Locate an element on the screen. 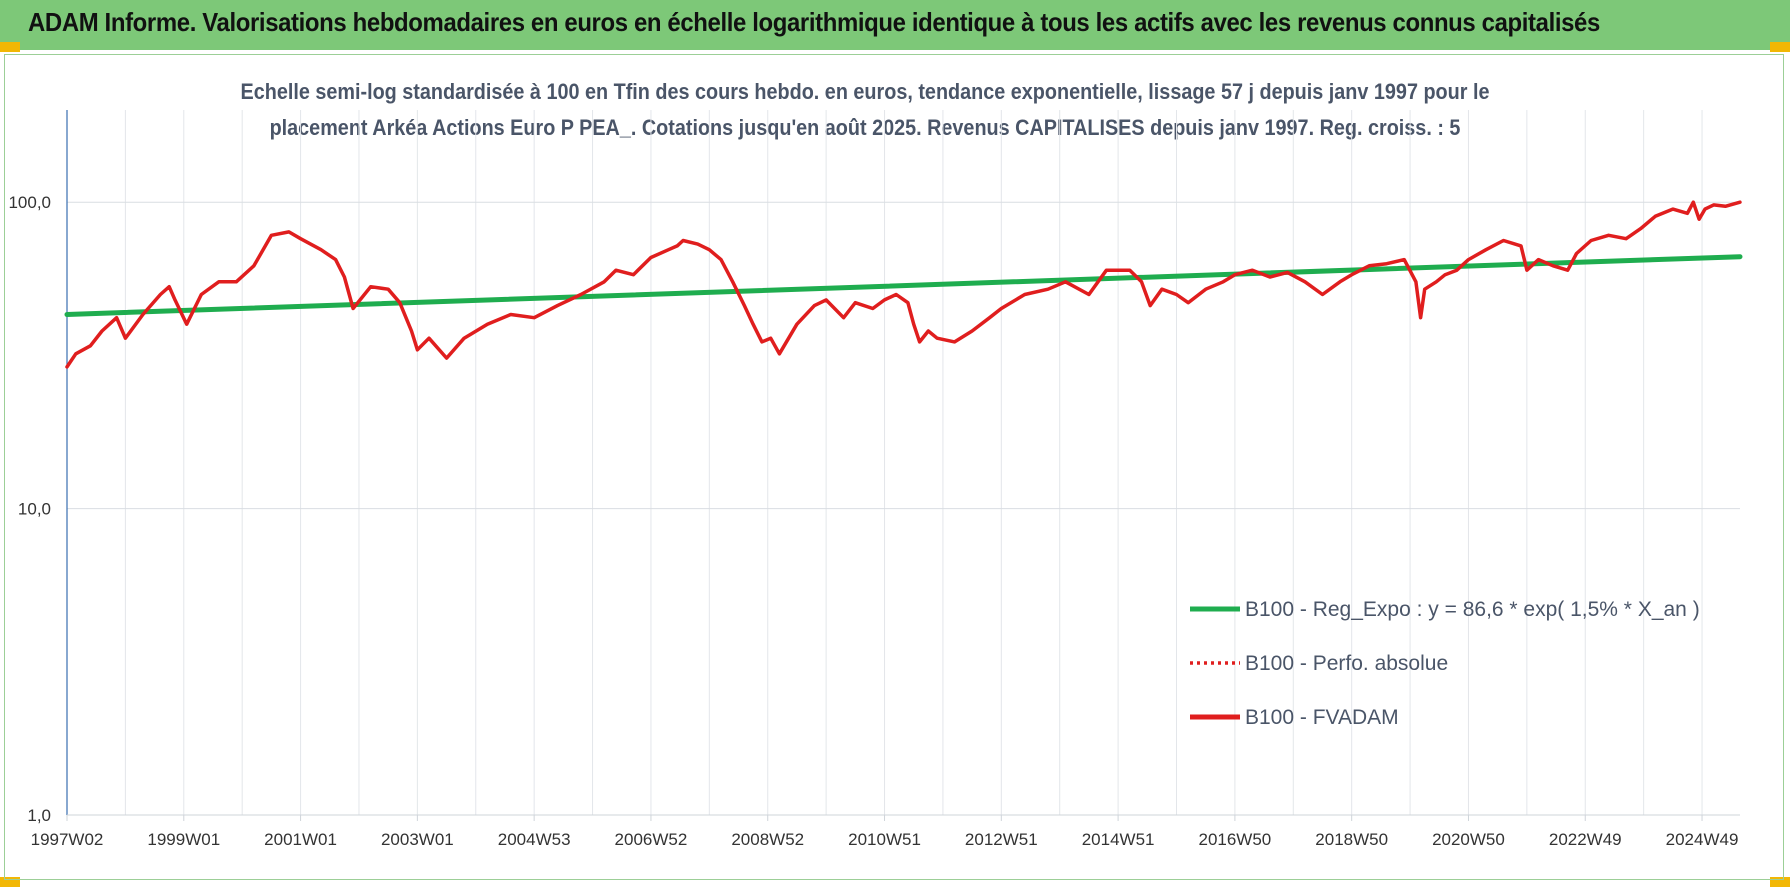  x-tick-label: 1997W02 is located at coordinates (67, 839).